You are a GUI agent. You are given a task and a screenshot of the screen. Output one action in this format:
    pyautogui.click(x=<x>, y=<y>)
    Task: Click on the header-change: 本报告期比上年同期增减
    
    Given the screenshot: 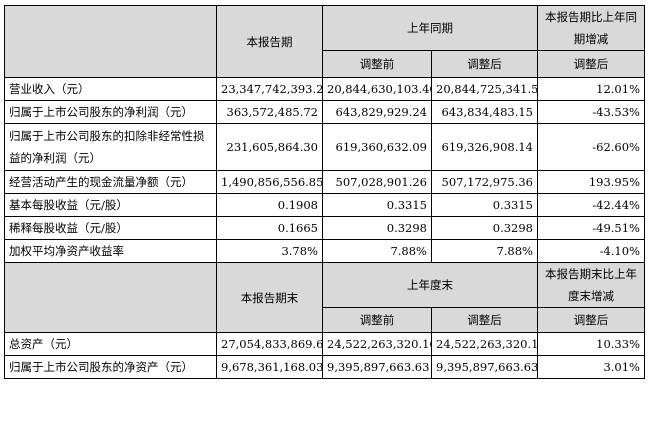 What is the action you would take?
    pyautogui.click(x=591, y=28)
    